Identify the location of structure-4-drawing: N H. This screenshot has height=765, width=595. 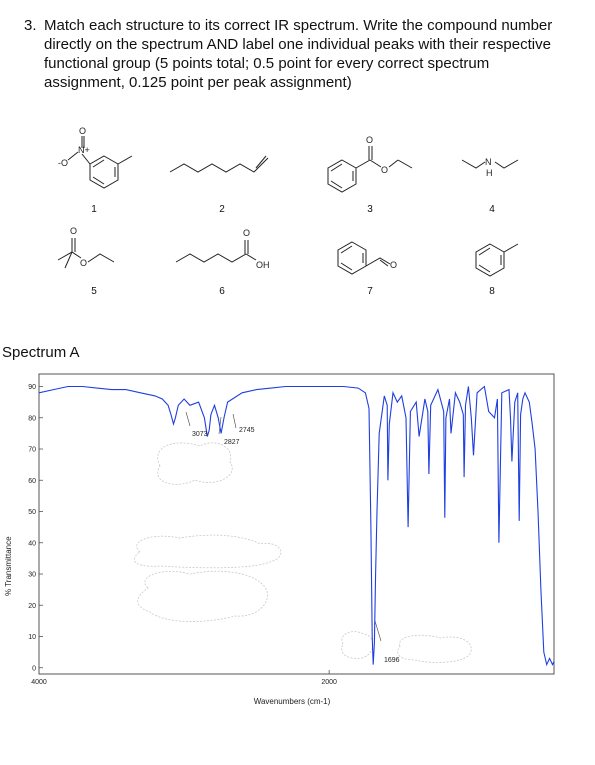
(490, 167).